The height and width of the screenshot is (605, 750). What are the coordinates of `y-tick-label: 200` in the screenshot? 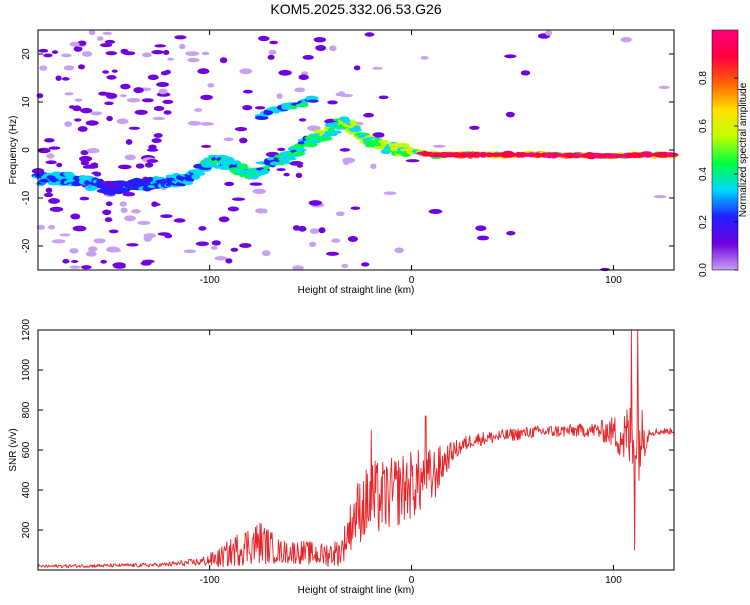 It's located at (26, 529).